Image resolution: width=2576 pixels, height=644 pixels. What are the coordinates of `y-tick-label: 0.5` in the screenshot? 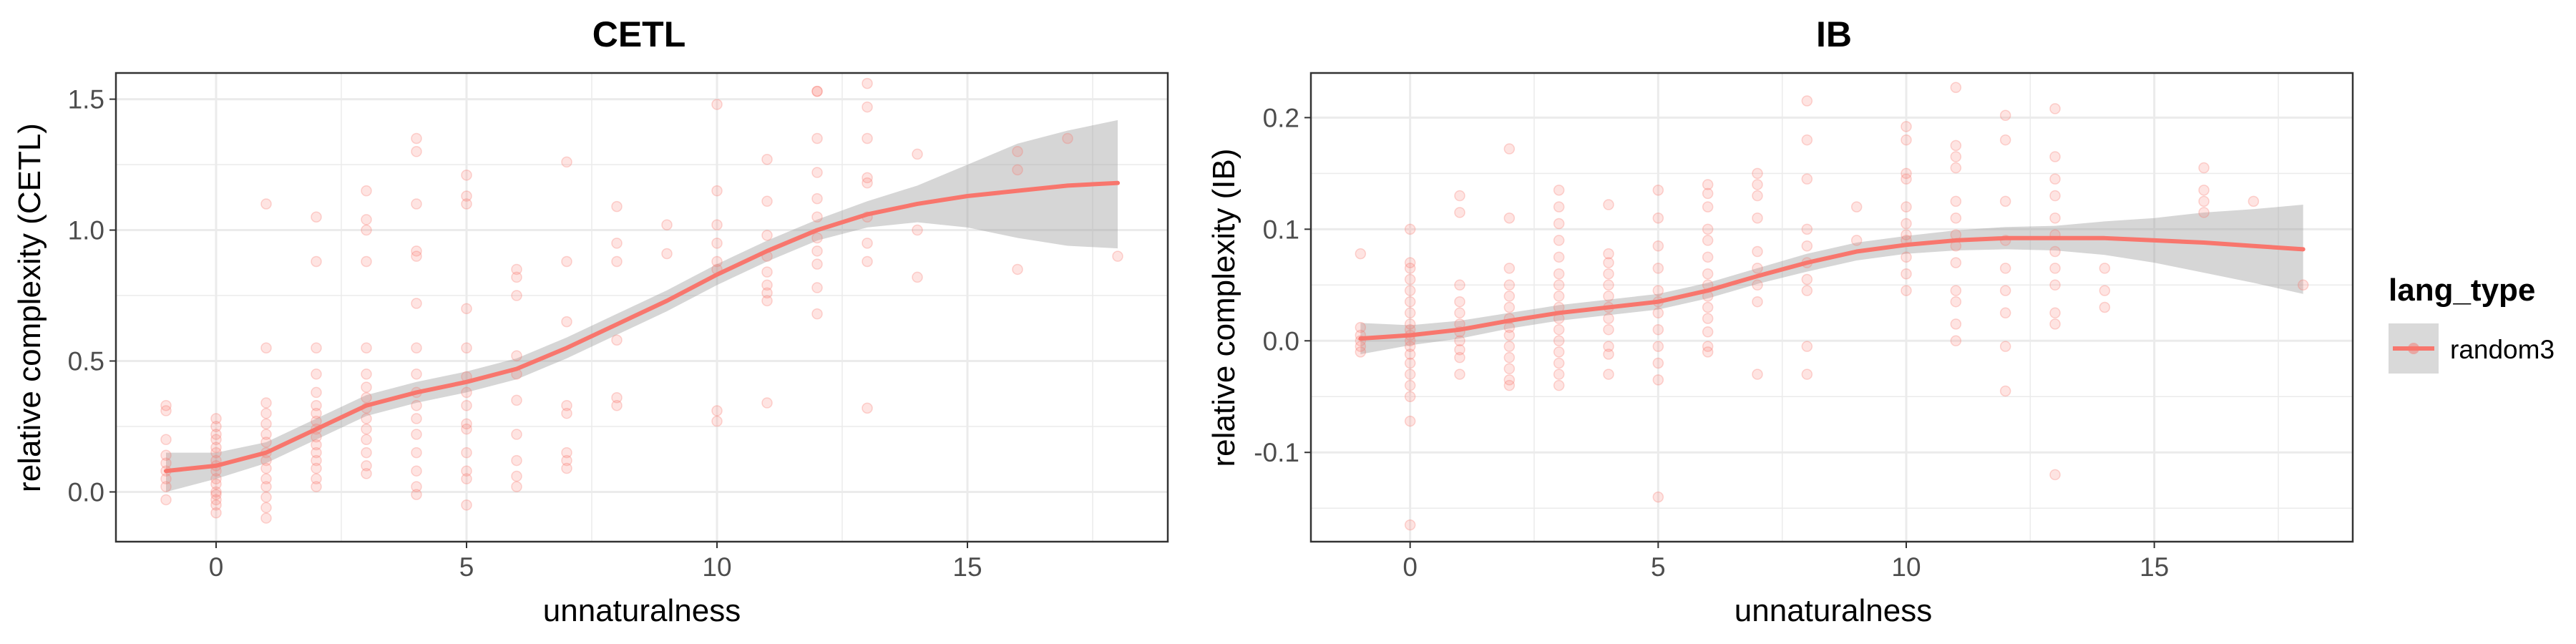 It's located at (86, 361).